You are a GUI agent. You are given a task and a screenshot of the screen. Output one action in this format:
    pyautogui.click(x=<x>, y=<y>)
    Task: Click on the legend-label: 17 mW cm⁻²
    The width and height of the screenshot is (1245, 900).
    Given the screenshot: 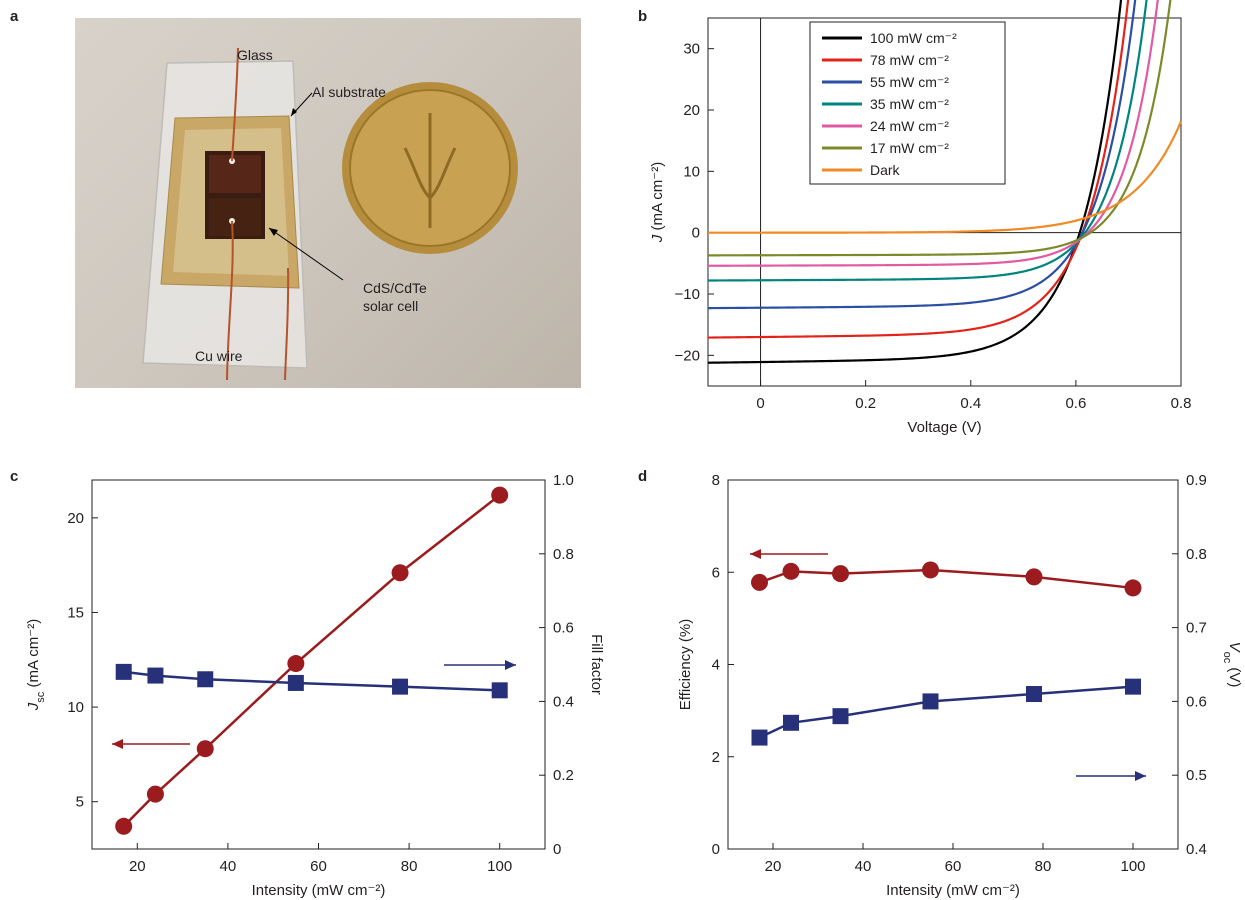 What is the action you would take?
    pyautogui.click(x=909, y=148)
    